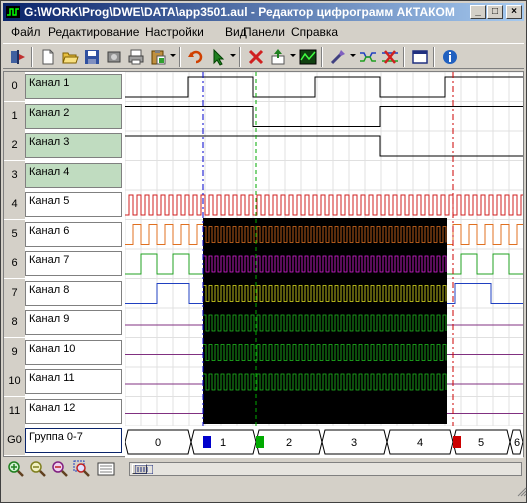 This screenshot has height=503, width=527. I want to click on channel-row: 7 Канал 8, so click(64, 293).